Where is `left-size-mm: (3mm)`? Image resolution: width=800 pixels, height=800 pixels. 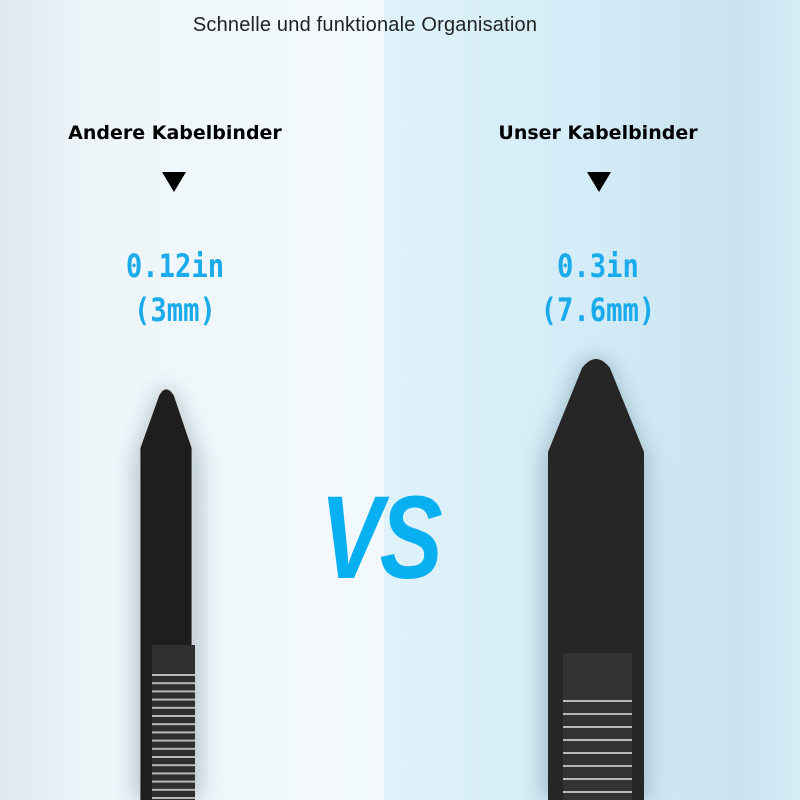
left-size-mm: (3mm) is located at coordinates (175, 310).